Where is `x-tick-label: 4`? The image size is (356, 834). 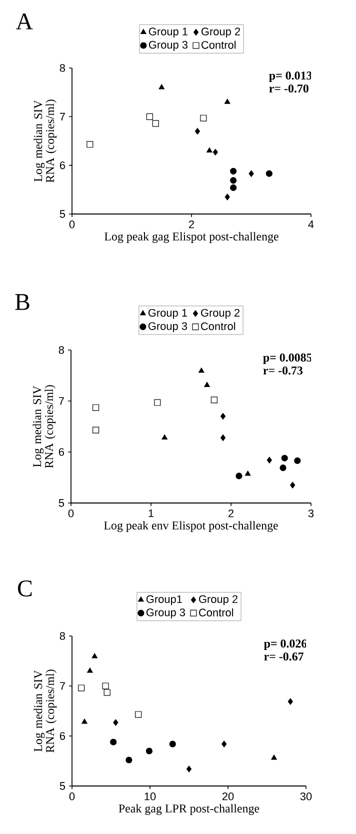
x-tick-label: 4 is located at coordinates (311, 224).